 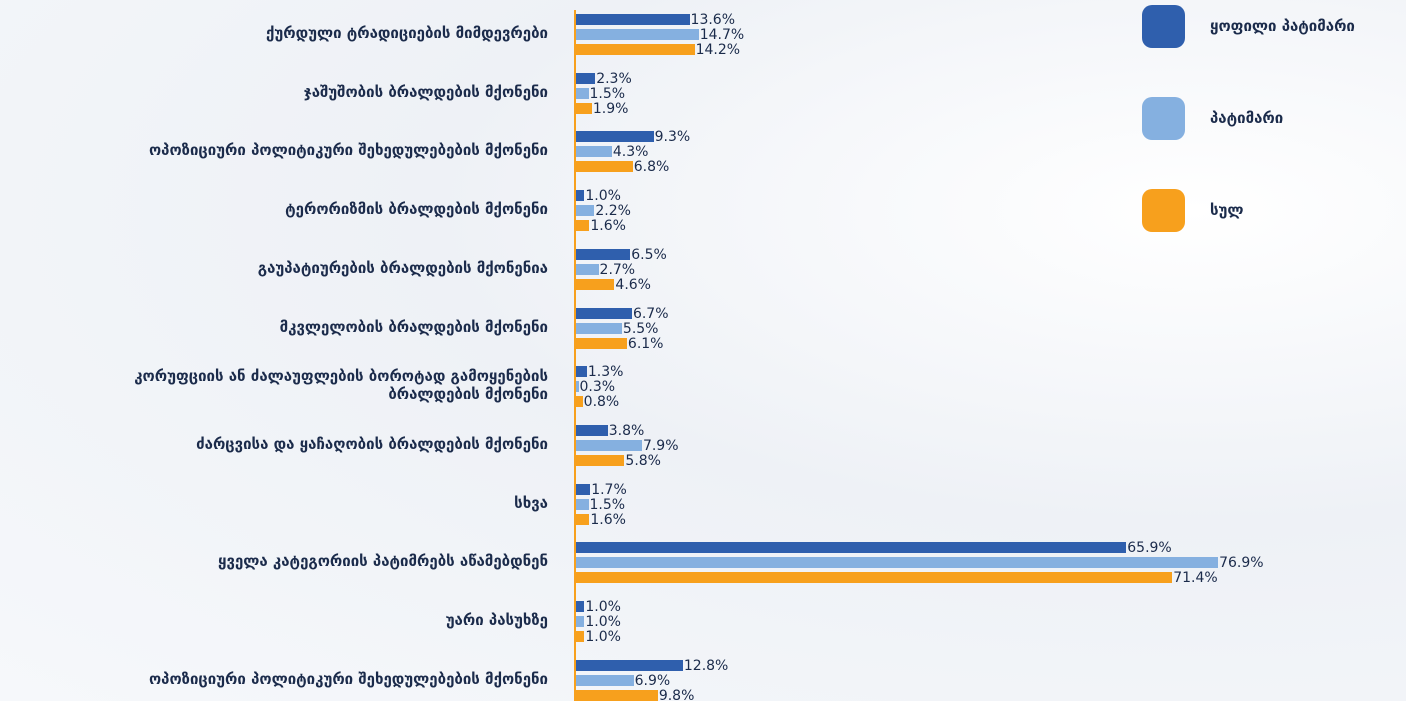 What do you see at coordinates (672, 137) in the screenshot?
I see `value-label: 9.3%` at bounding box center [672, 137].